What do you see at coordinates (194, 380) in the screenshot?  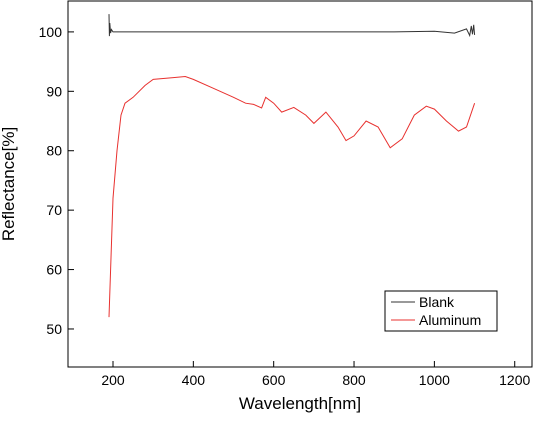 I see `x-tick-label: 400` at bounding box center [194, 380].